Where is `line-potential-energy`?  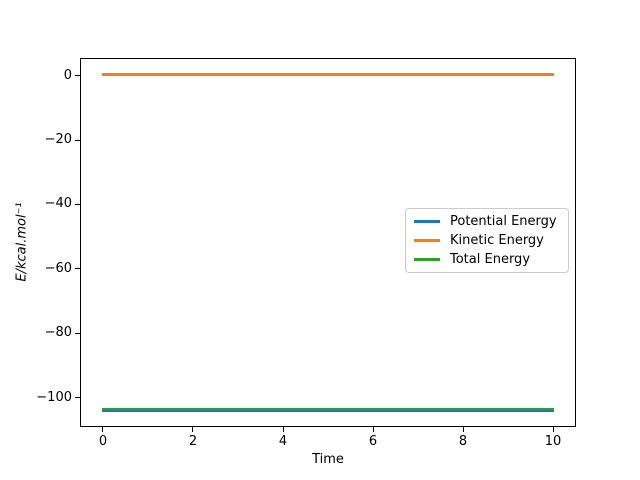 line-potential-energy is located at coordinates (328, 410).